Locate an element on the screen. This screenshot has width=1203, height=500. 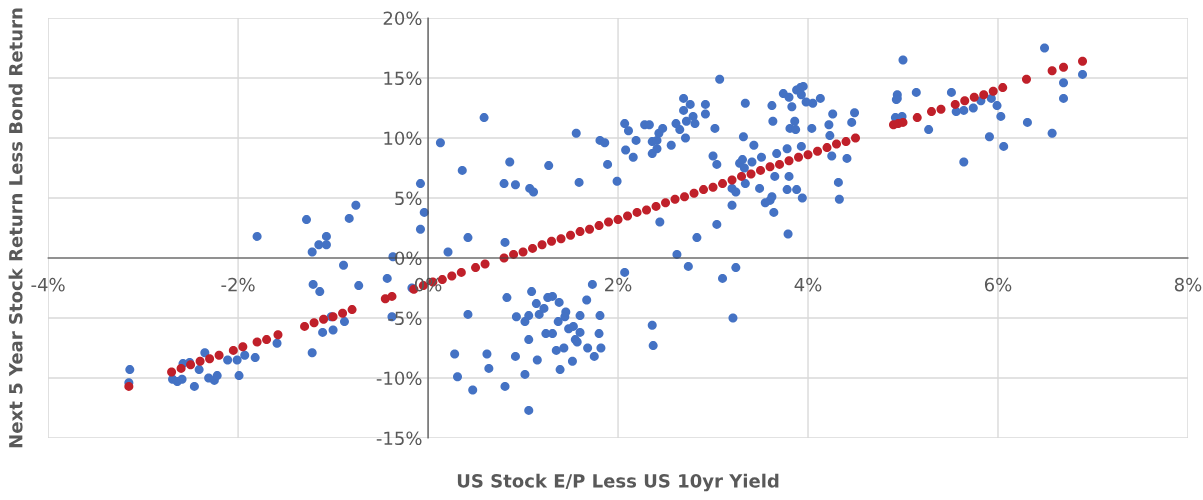
x-tick-label: -4% is located at coordinates (48, 284).